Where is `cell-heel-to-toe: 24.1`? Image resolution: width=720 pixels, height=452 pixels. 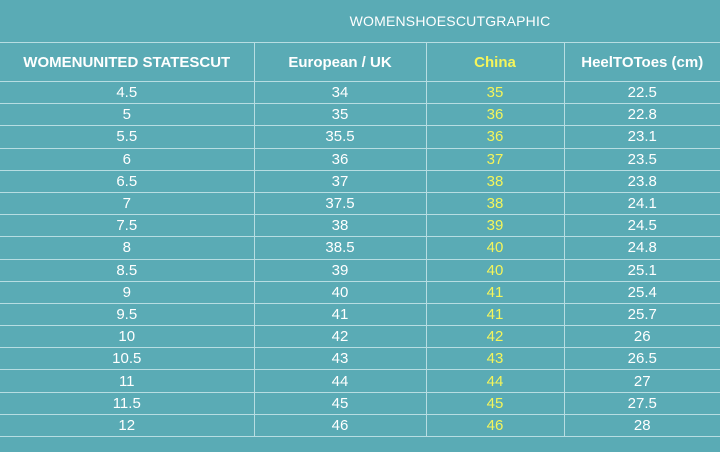
cell-heel-to-toe: 24.1 is located at coordinates (641, 203).